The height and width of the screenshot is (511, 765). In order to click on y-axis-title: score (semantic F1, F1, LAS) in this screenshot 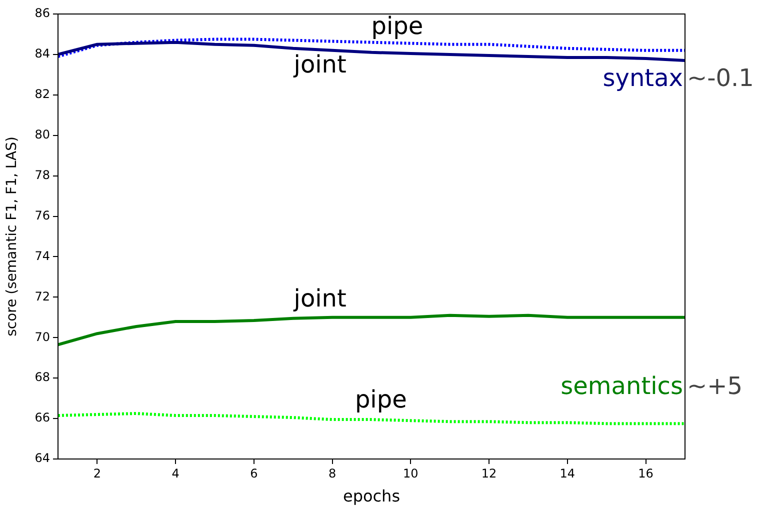, I will do `click(12, 236)`.